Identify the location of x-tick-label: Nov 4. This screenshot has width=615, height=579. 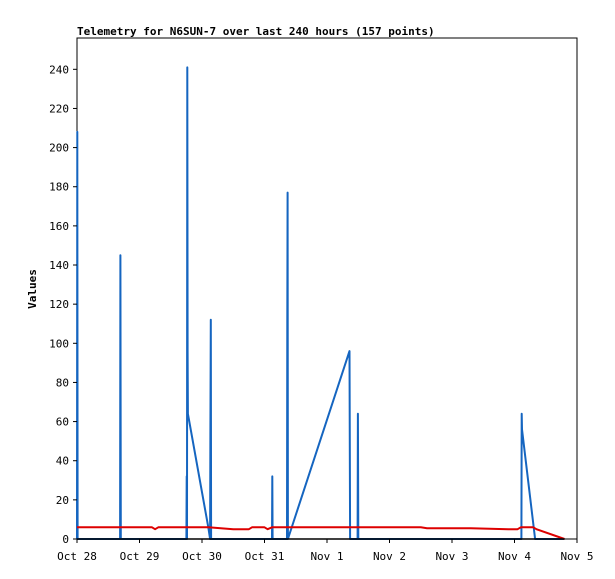
(514, 556).